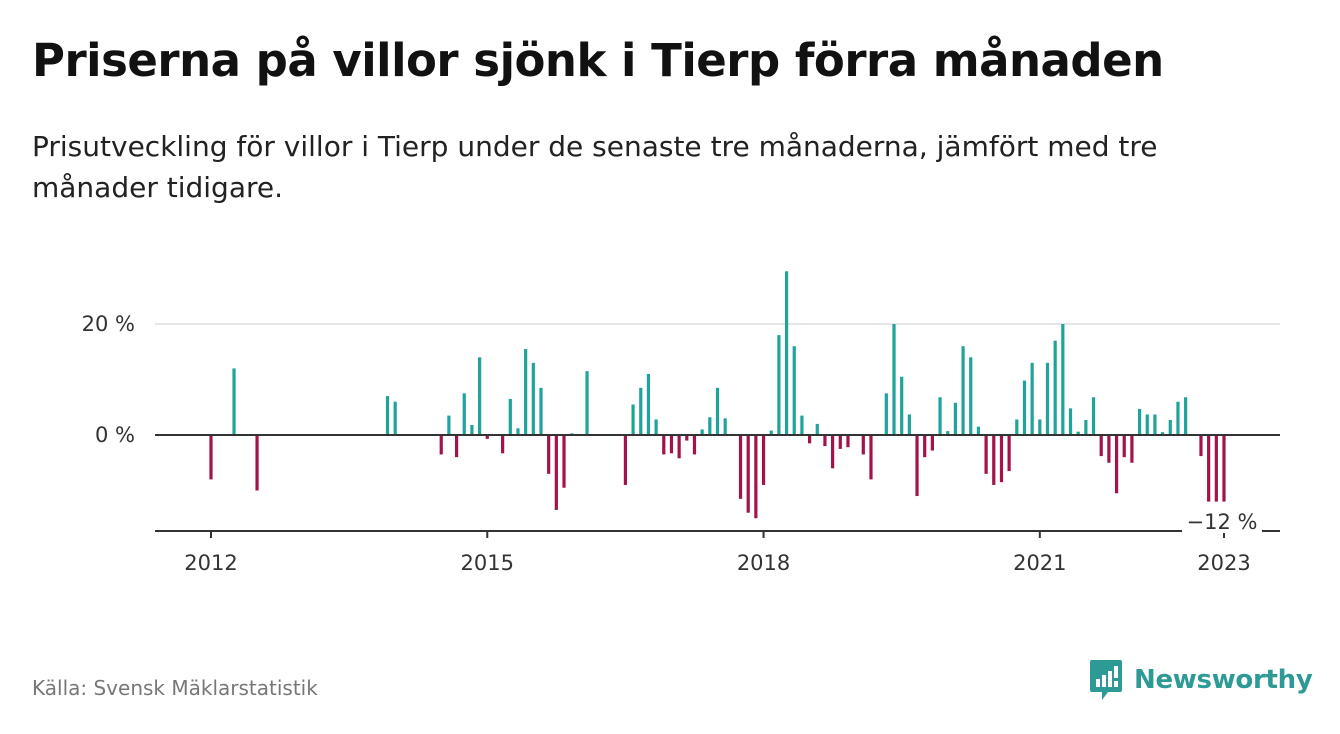  Describe the element at coordinates (763, 563) in the screenshot. I see `x-tick-label: 2018` at that location.